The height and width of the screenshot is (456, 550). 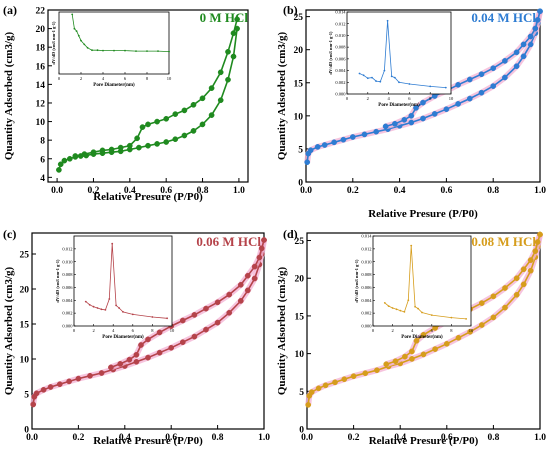 What do you see at coordinates (451, 330) in the screenshot?
I see `inset-x-tick-label: 8` at bounding box center [451, 330].